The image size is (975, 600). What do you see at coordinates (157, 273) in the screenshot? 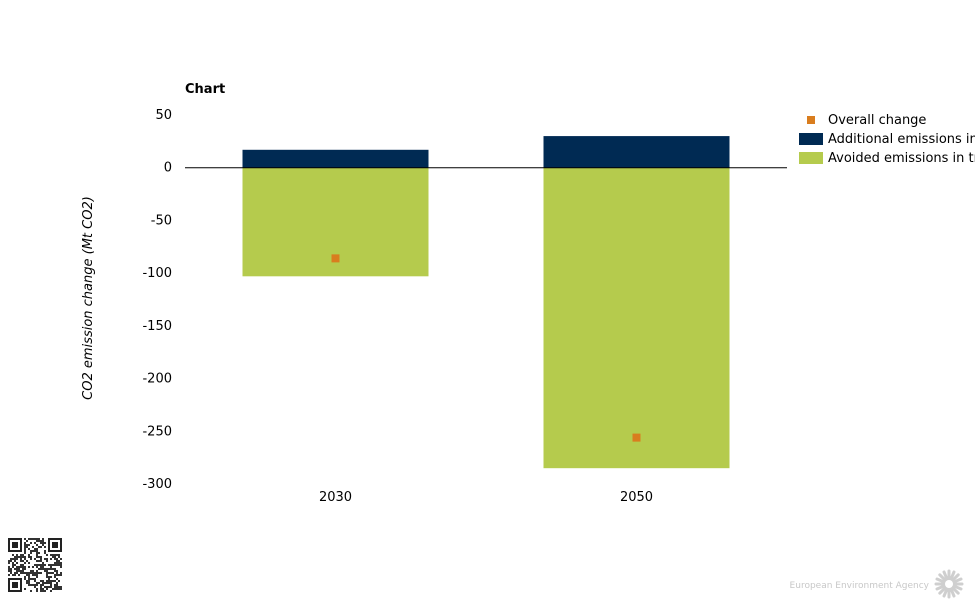
I see `y-tick-label: -100` at bounding box center [157, 273].